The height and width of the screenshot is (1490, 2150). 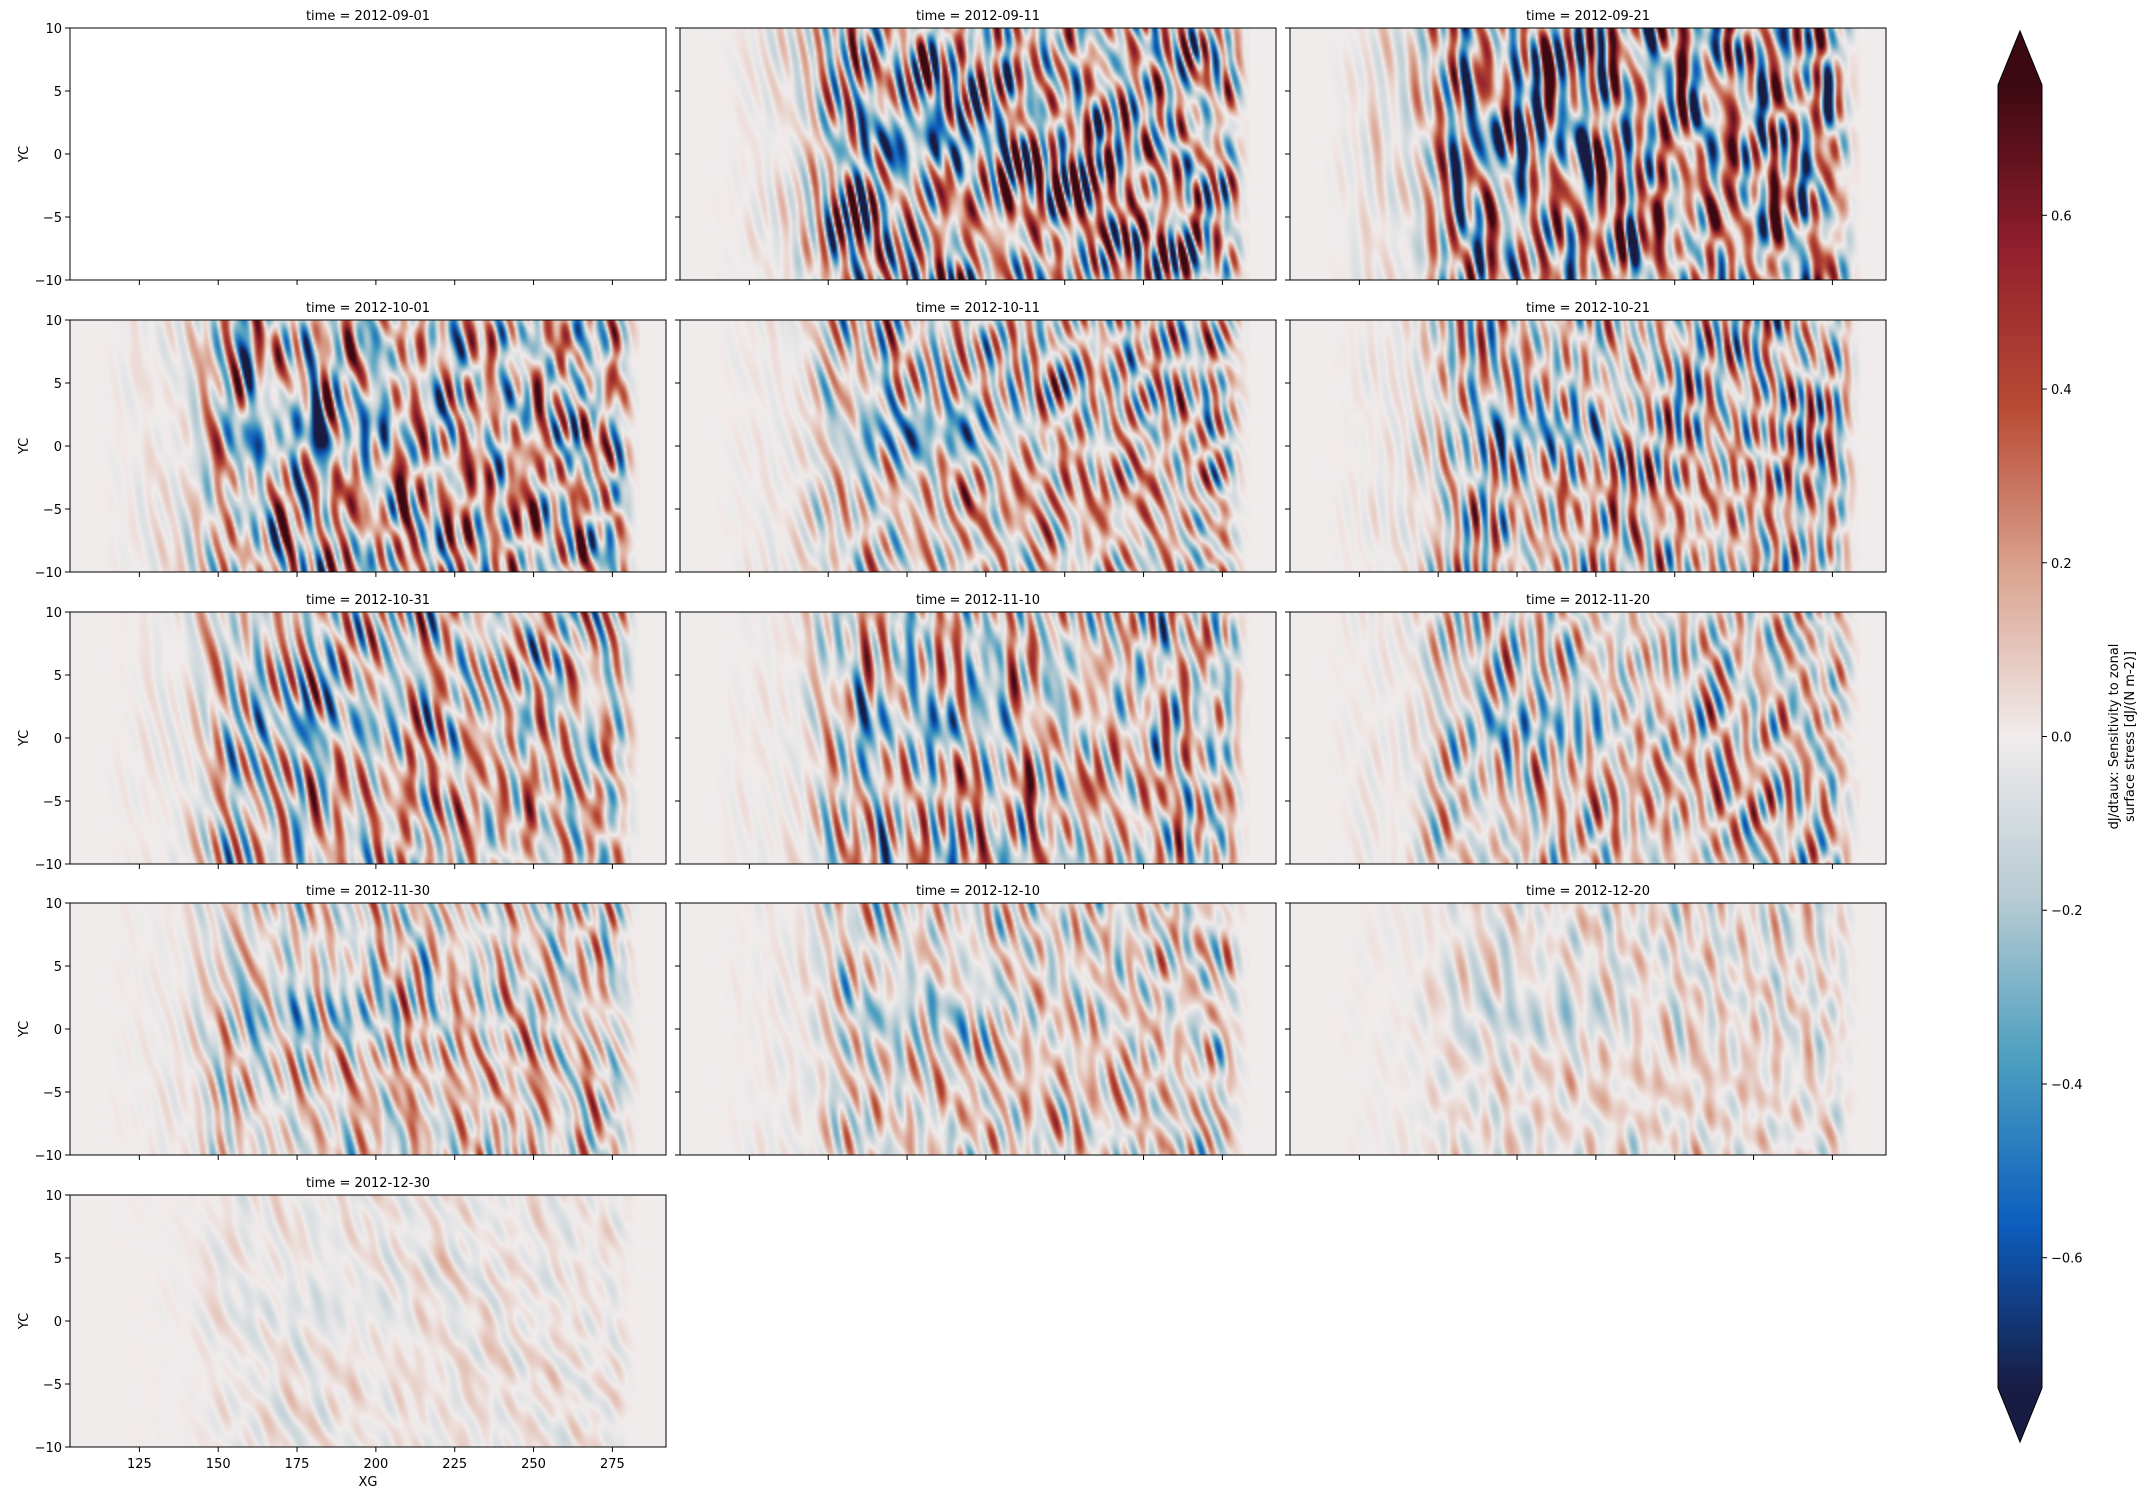 I want to click on facet-title: time = 2012-10-31, so click(x=368, y=600).